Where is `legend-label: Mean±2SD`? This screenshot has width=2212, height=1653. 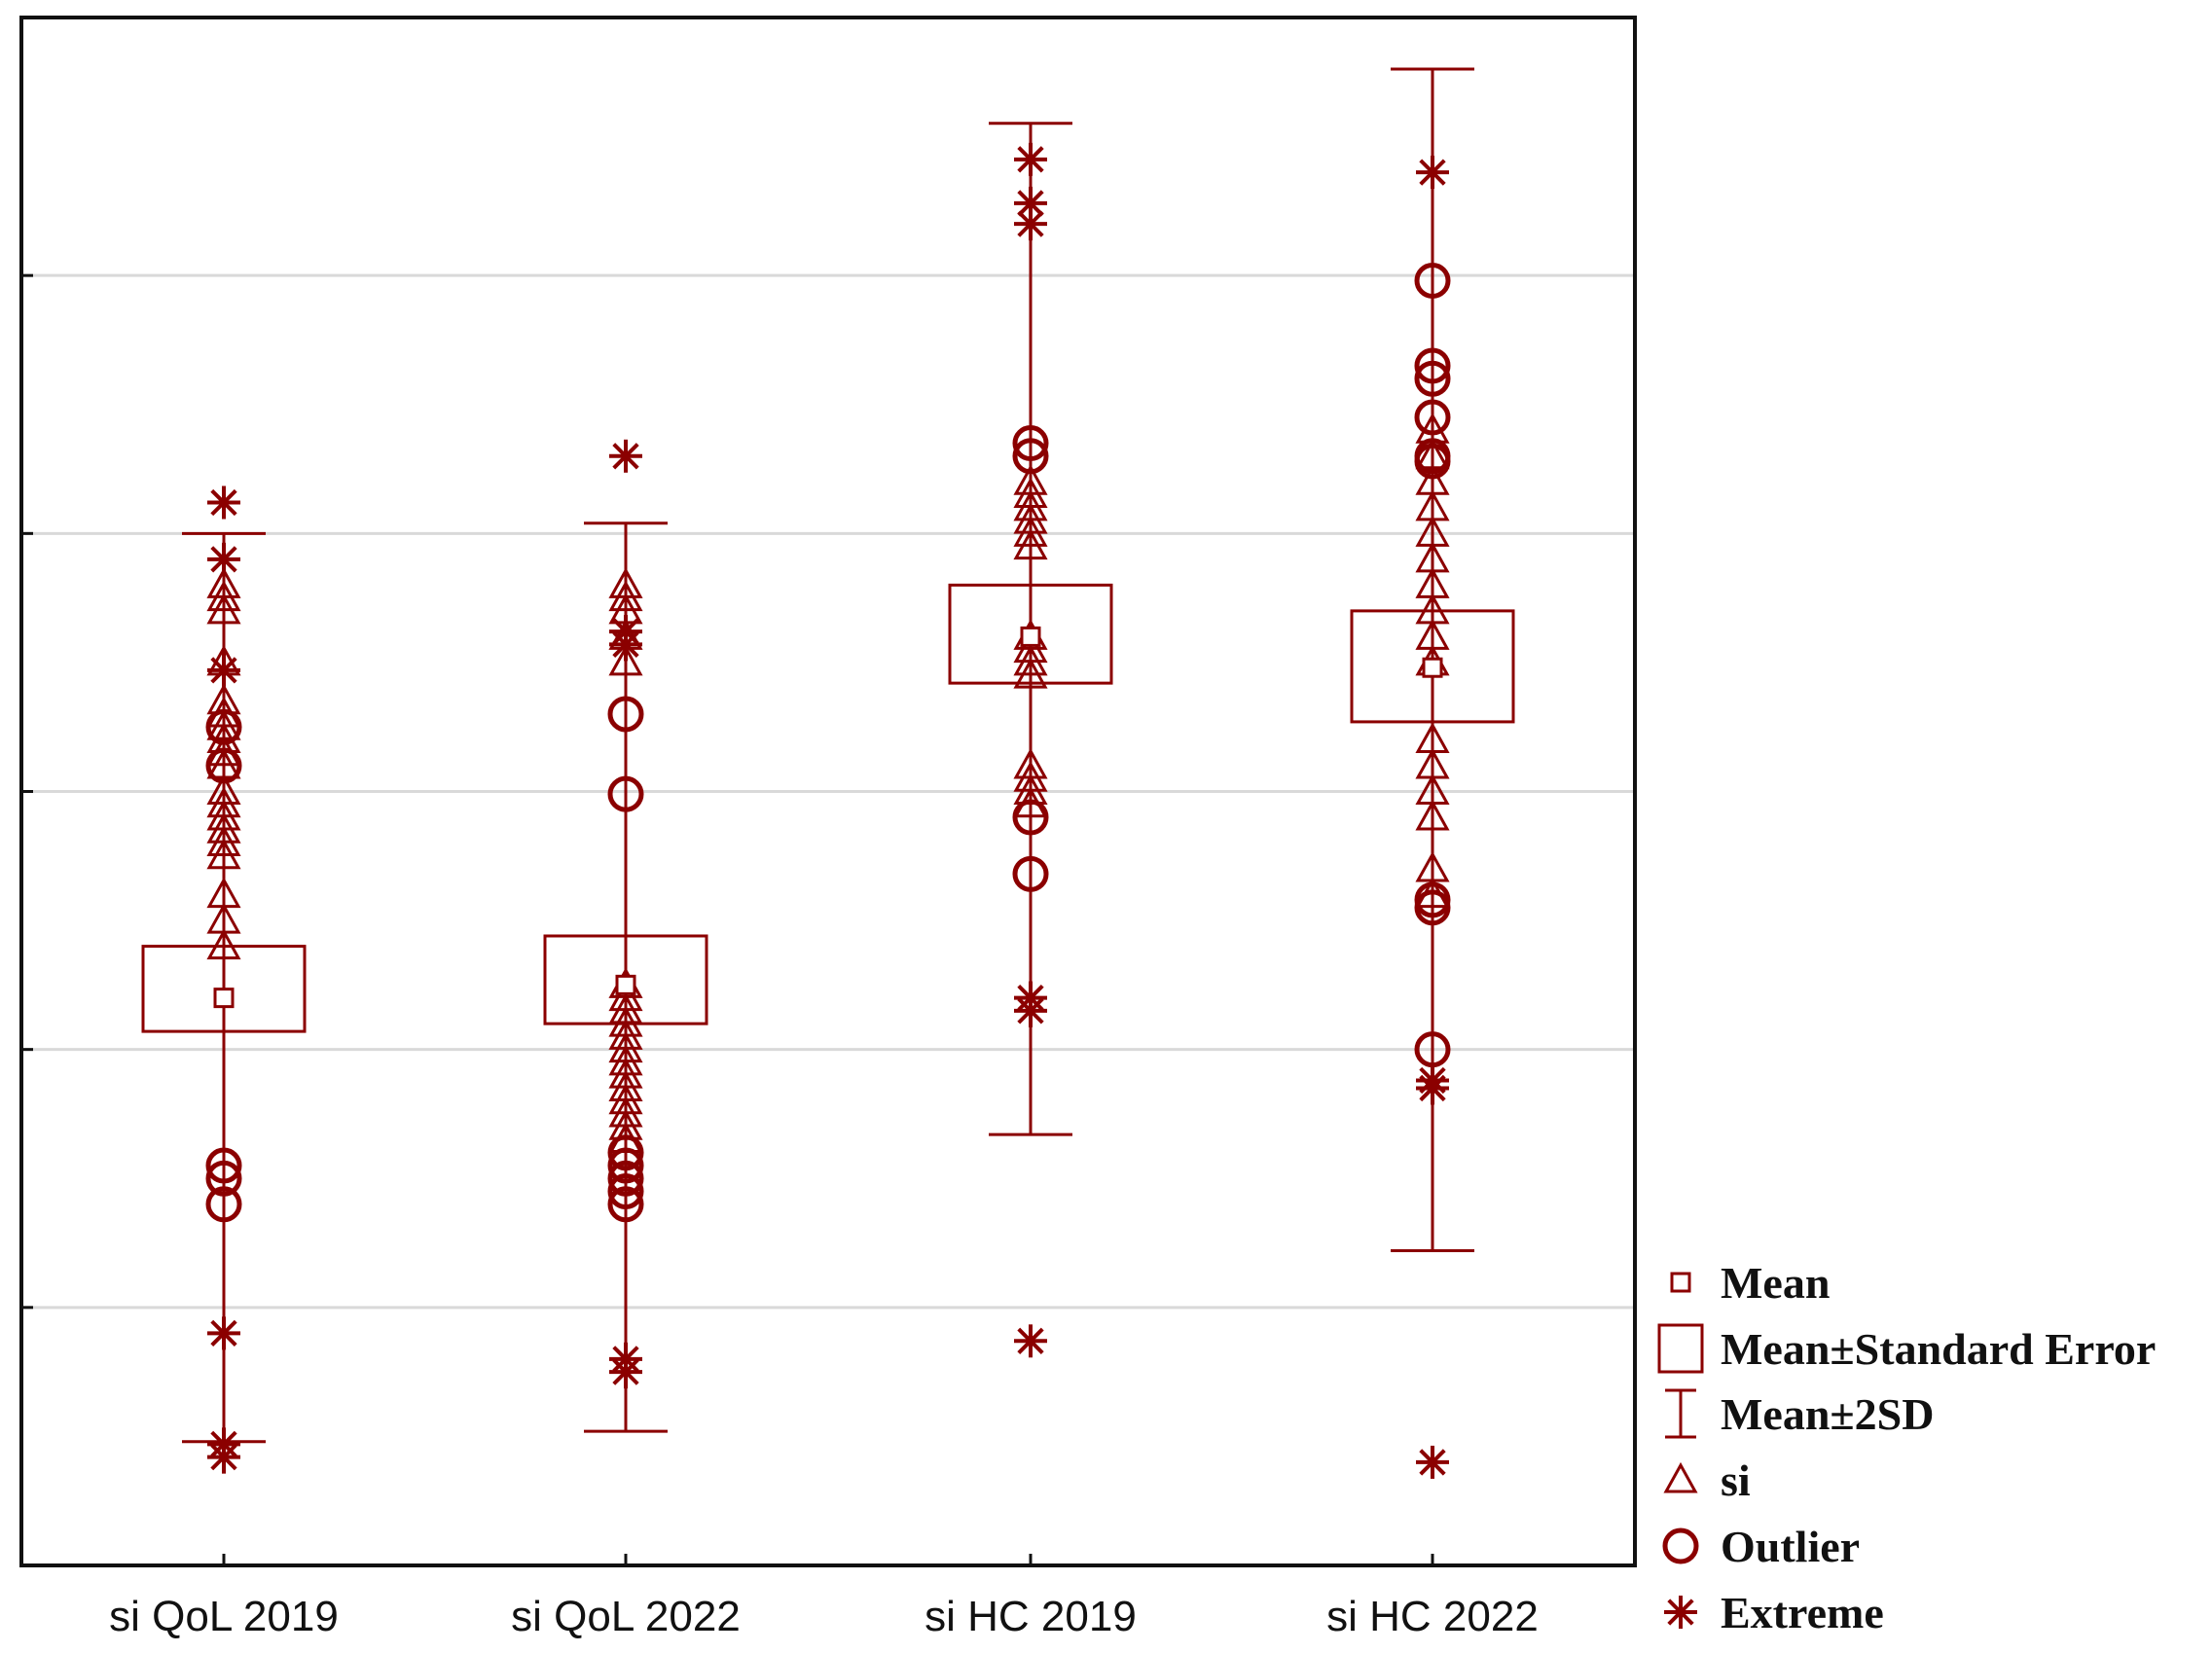
legend-label: Mean±2SD is located at coordinates (1827, 1414).